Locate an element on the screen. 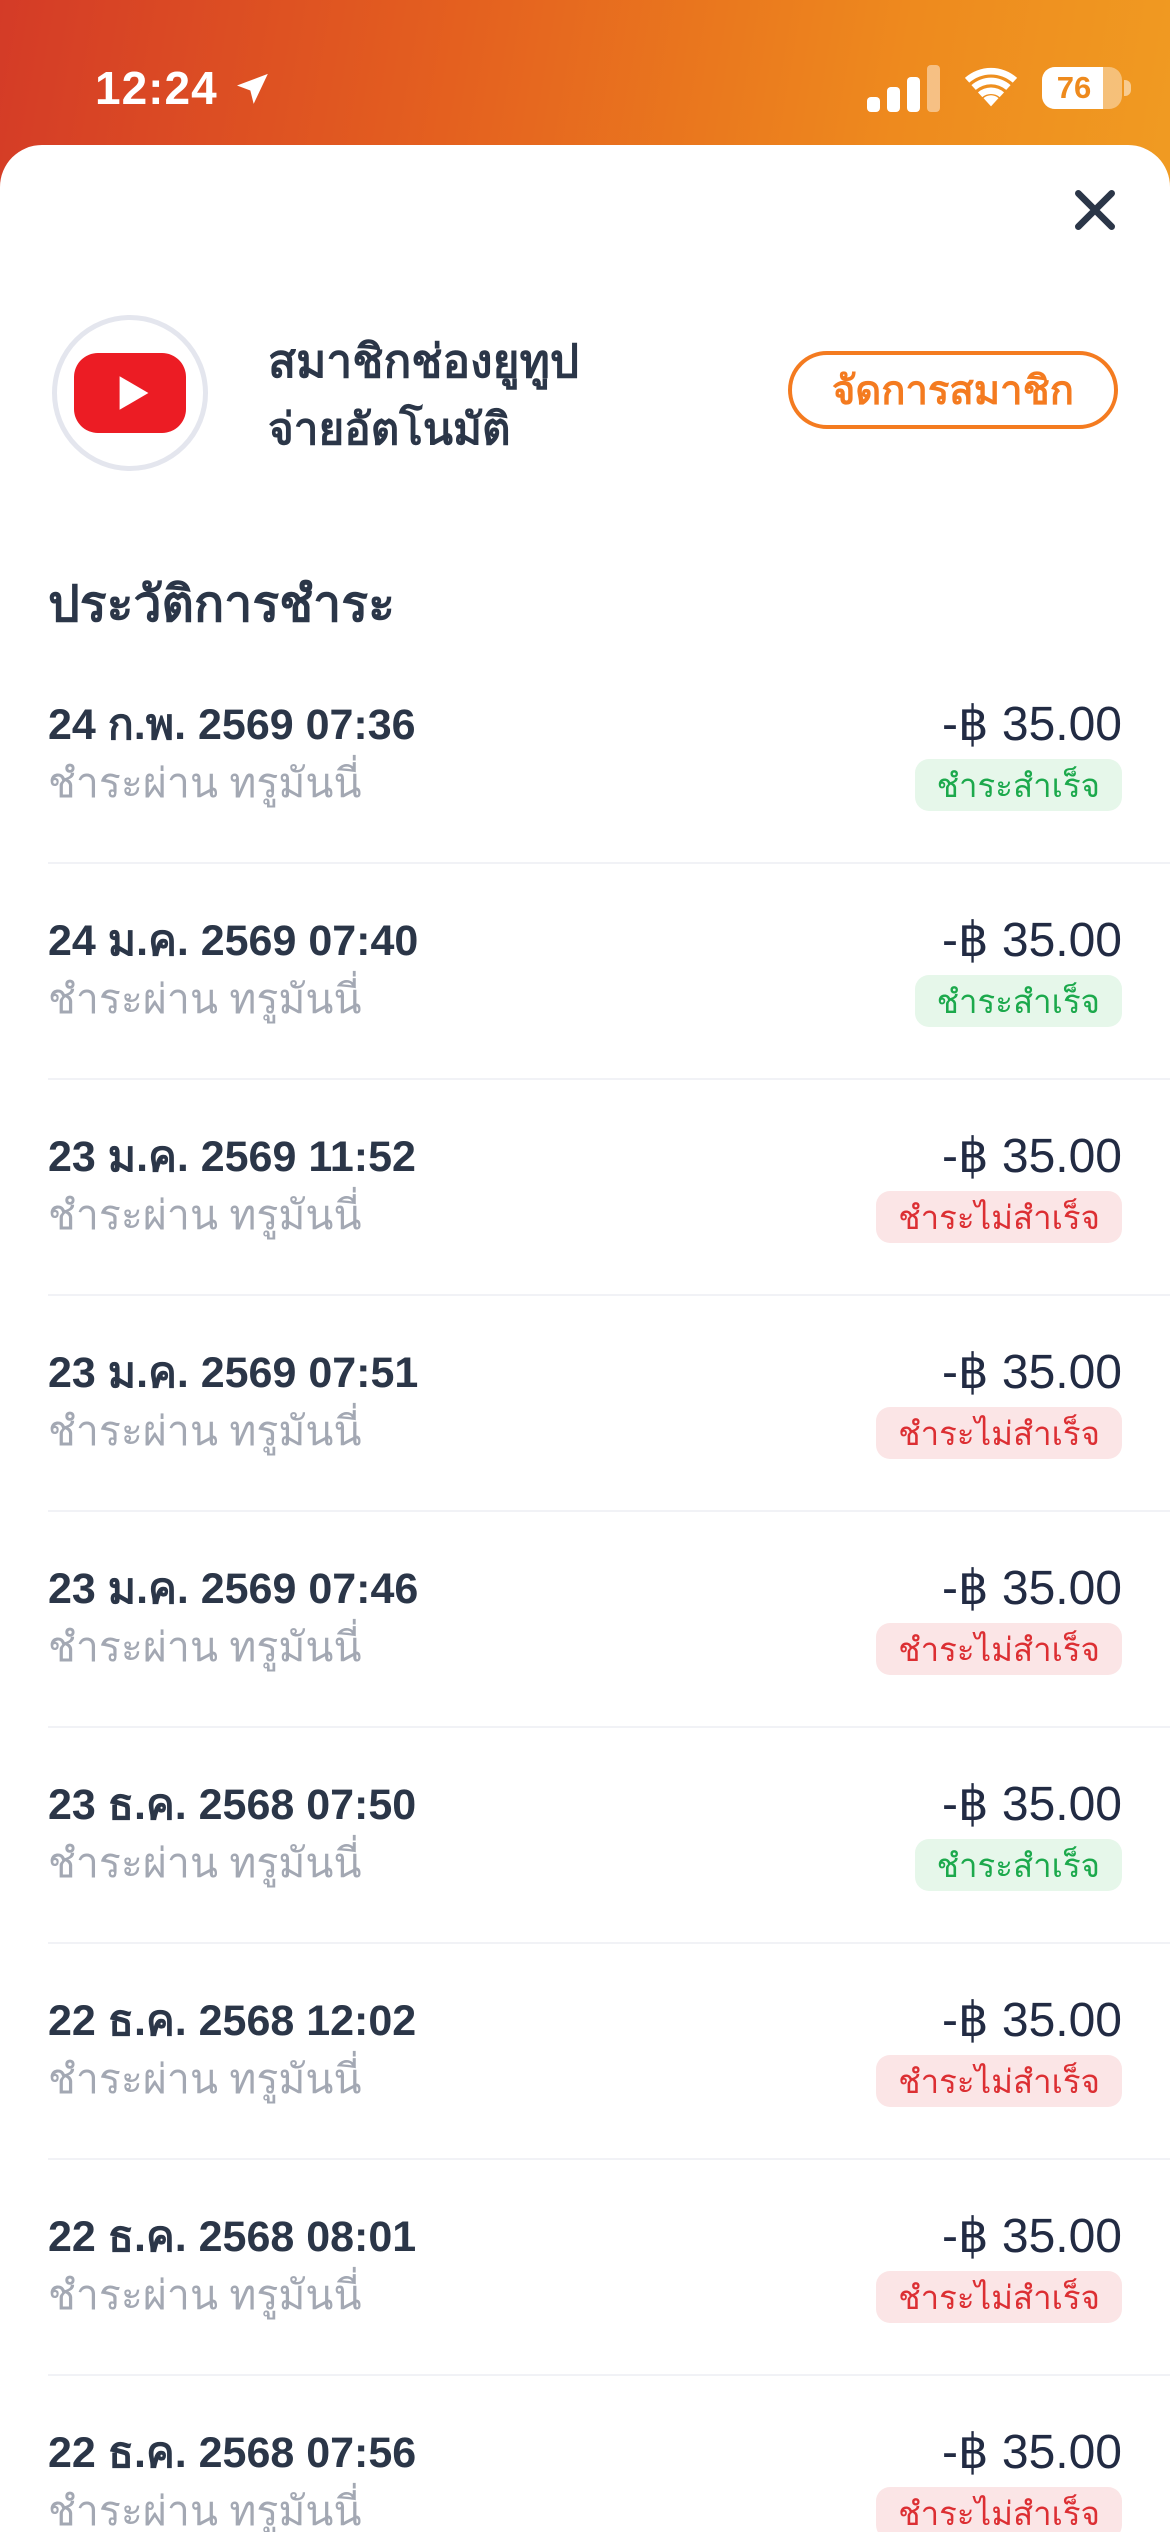 The image size is (1170, 2532). youtube-icon is located at coordinates (130, 393).